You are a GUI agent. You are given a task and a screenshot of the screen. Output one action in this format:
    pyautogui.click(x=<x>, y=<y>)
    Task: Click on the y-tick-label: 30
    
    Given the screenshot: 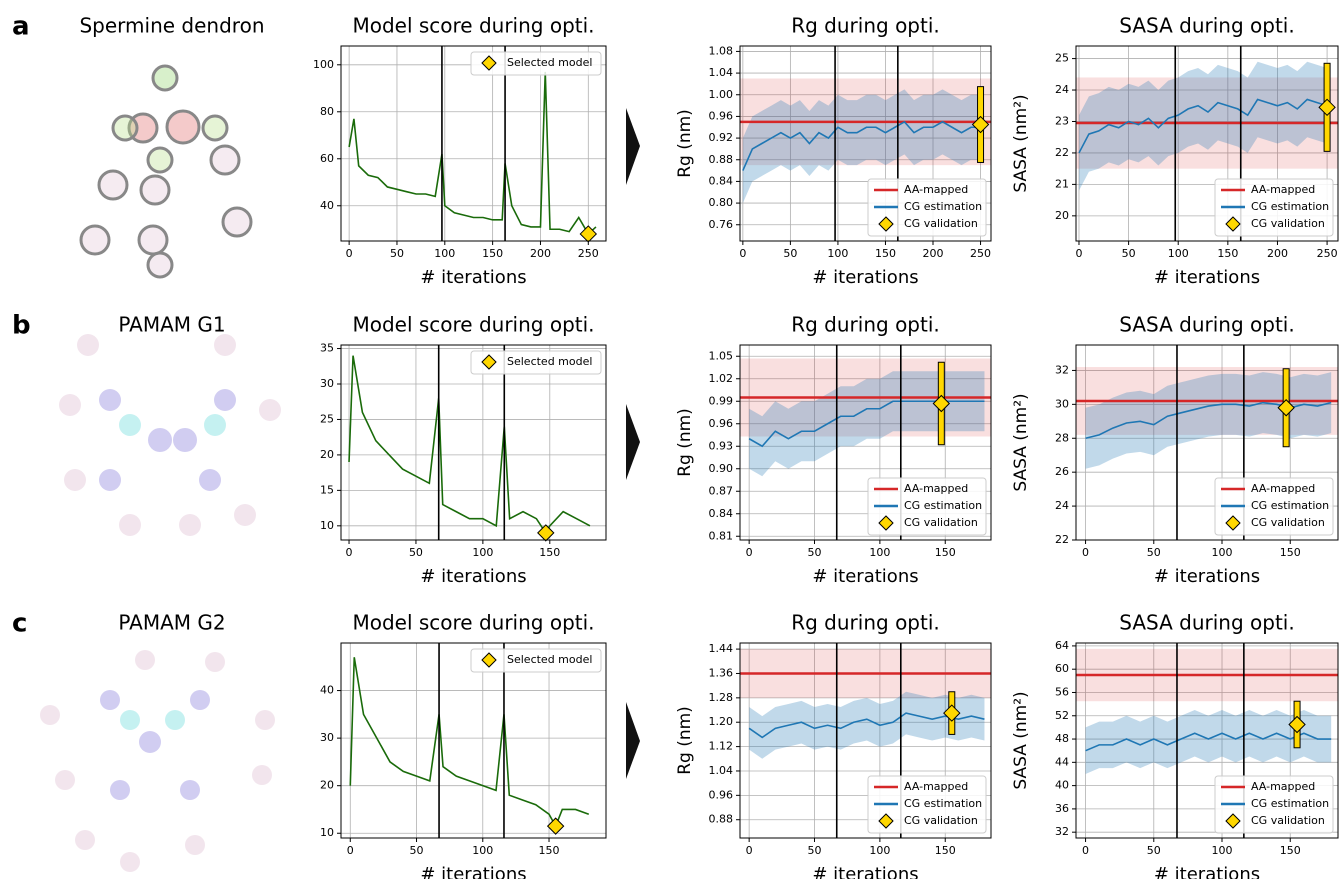 What is the action you would take?
    pyautogui.click(x=327, y=383)
    